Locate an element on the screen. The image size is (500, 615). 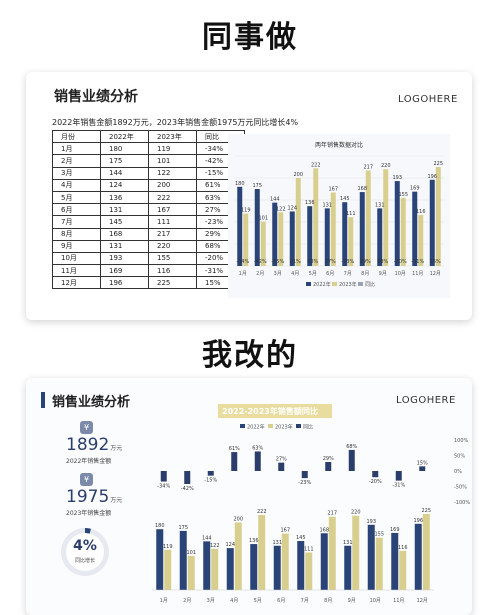
data-label-2023: 200 is located at coordinates (238, 519).